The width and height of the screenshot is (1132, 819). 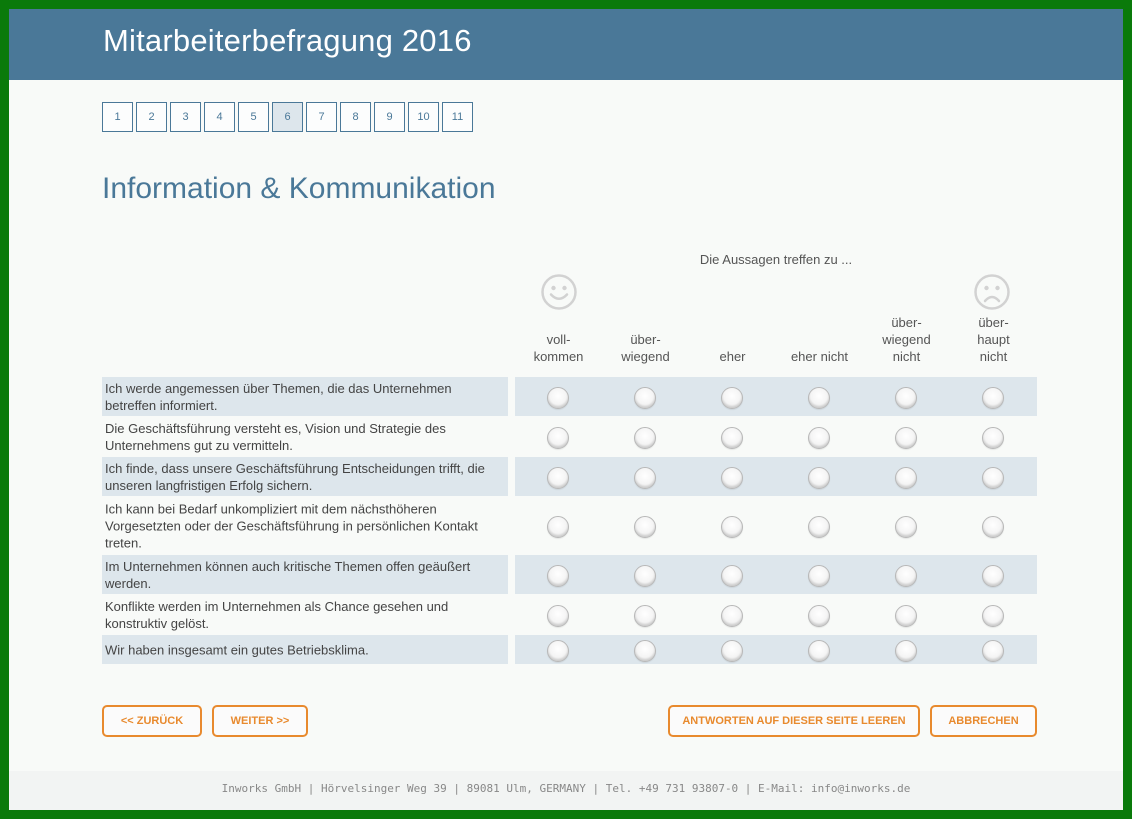 What do you see at coordinates (423, 117) in the screenshot?
I see `page-button-10: 10` at bounding box center [423, 117].